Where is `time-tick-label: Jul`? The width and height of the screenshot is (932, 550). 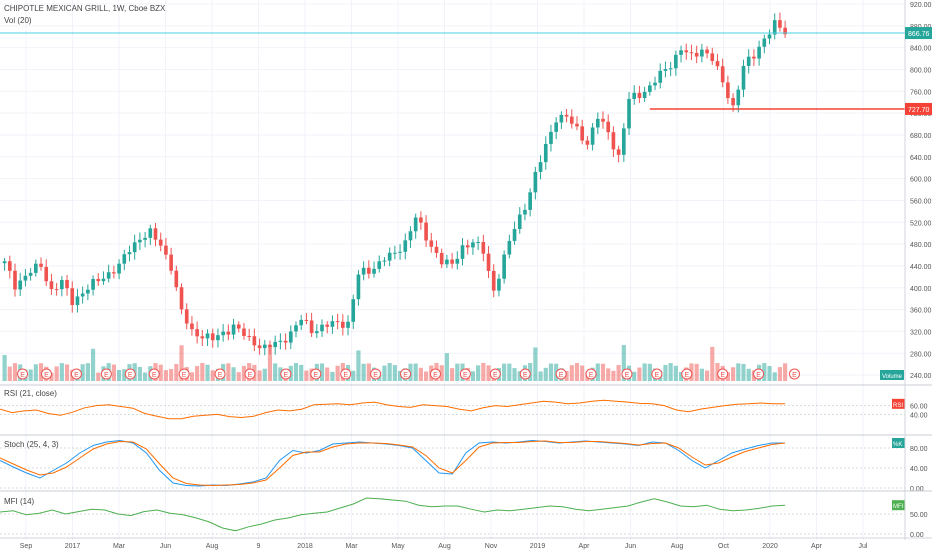
time-tick-label: Jul is located at coordinates (863, 546).